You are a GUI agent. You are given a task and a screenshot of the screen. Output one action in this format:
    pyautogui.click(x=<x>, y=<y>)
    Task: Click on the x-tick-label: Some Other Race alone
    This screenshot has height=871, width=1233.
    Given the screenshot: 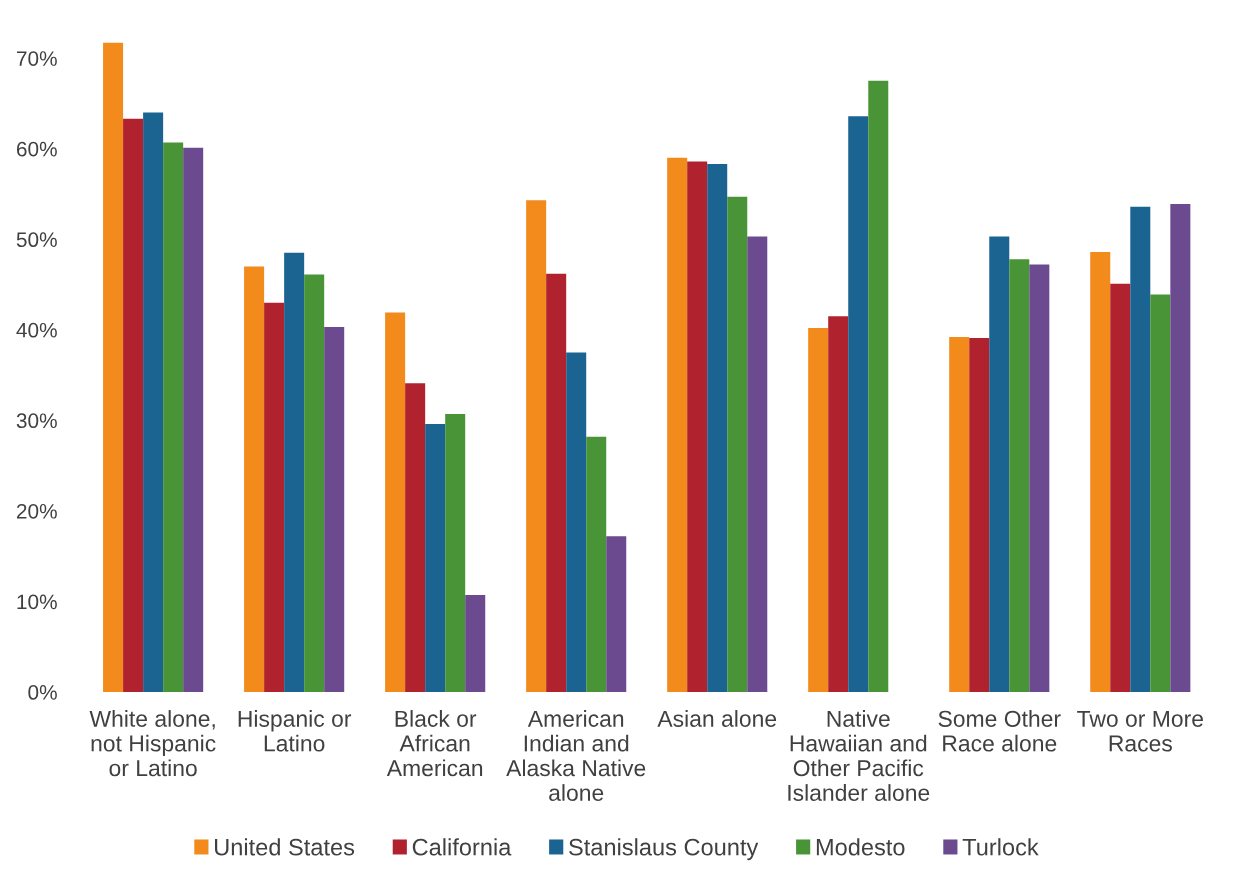 What is the action you would take?
    pyautogui.click(x=999, y=731)
    